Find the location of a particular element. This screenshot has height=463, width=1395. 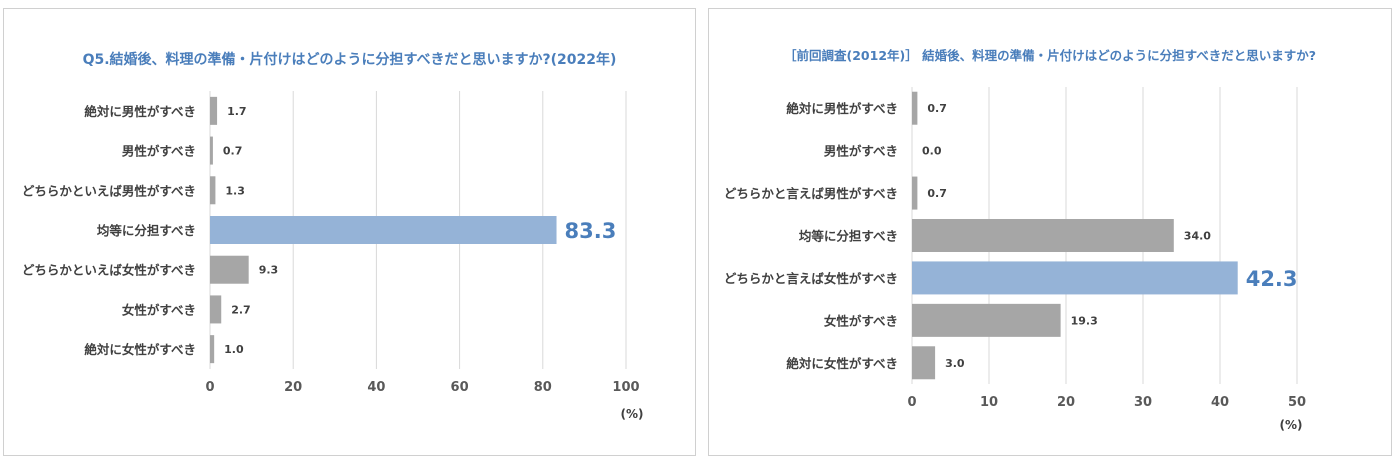

data-label: 0.0 is located at coordinates (932, 151).